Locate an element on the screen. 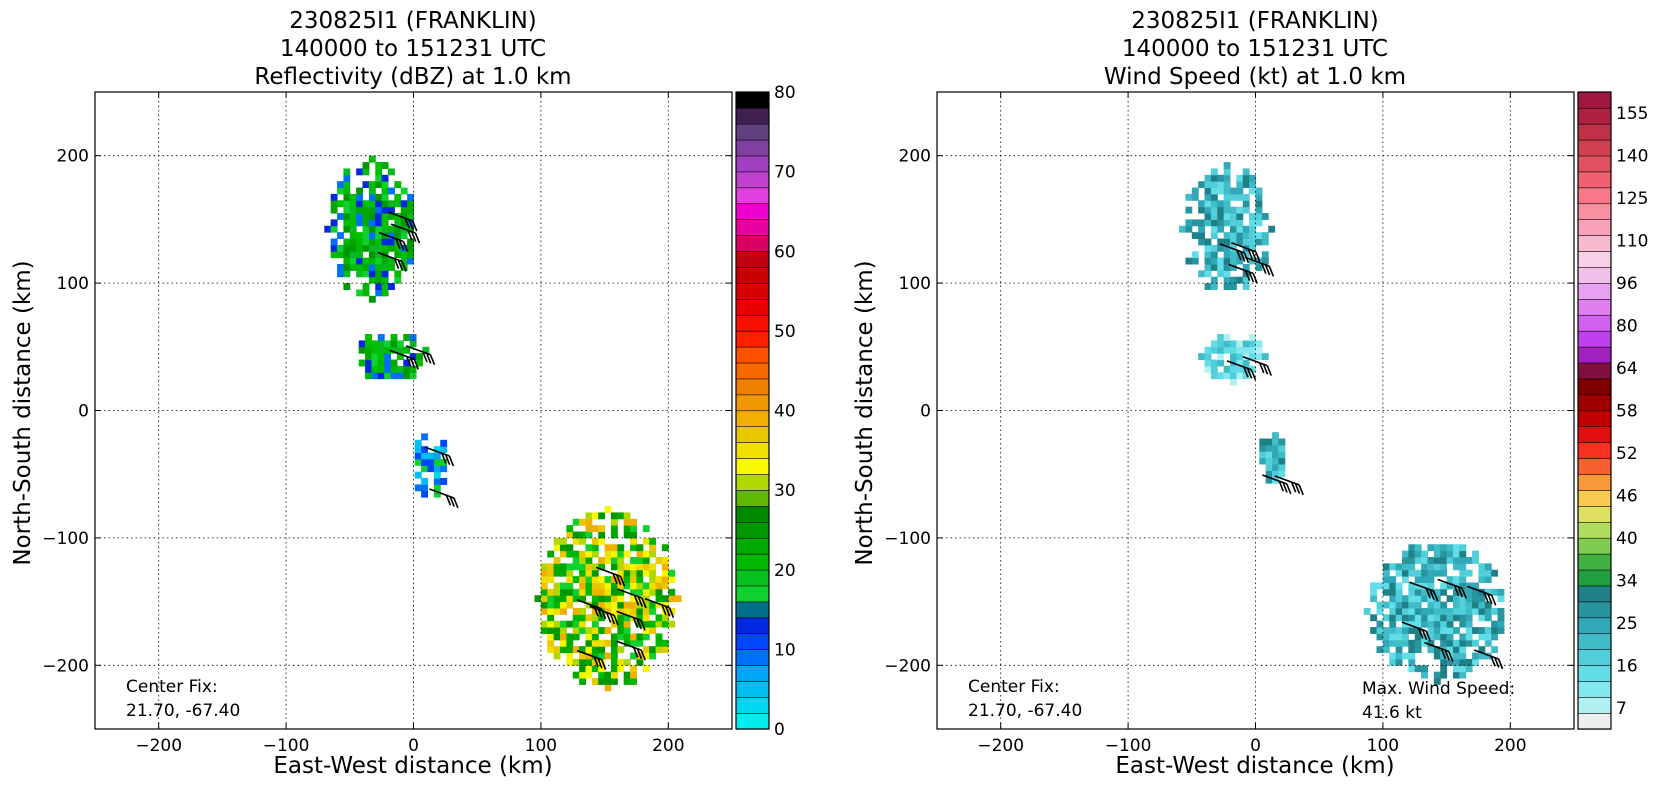 This screenshot has height=791, width=1655. panel1-y-tick-label: 100 is located at coordinates (73, 284).